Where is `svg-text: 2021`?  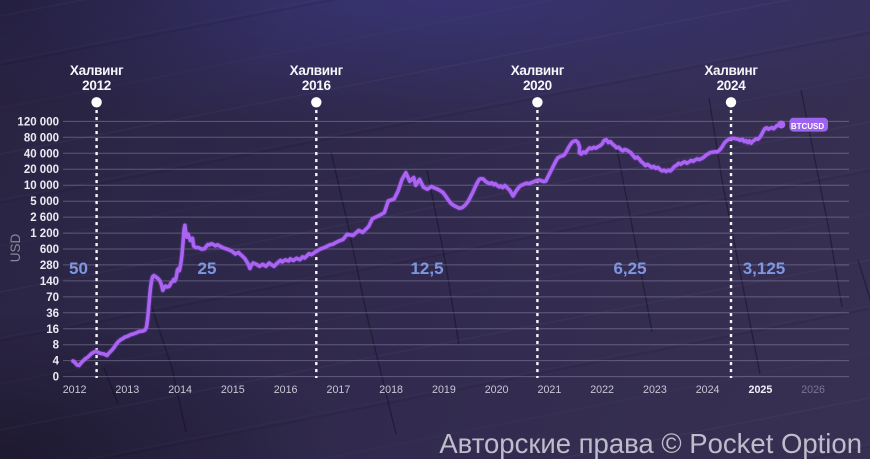
svg-text: 2021 is located at coordinates (550, 390).